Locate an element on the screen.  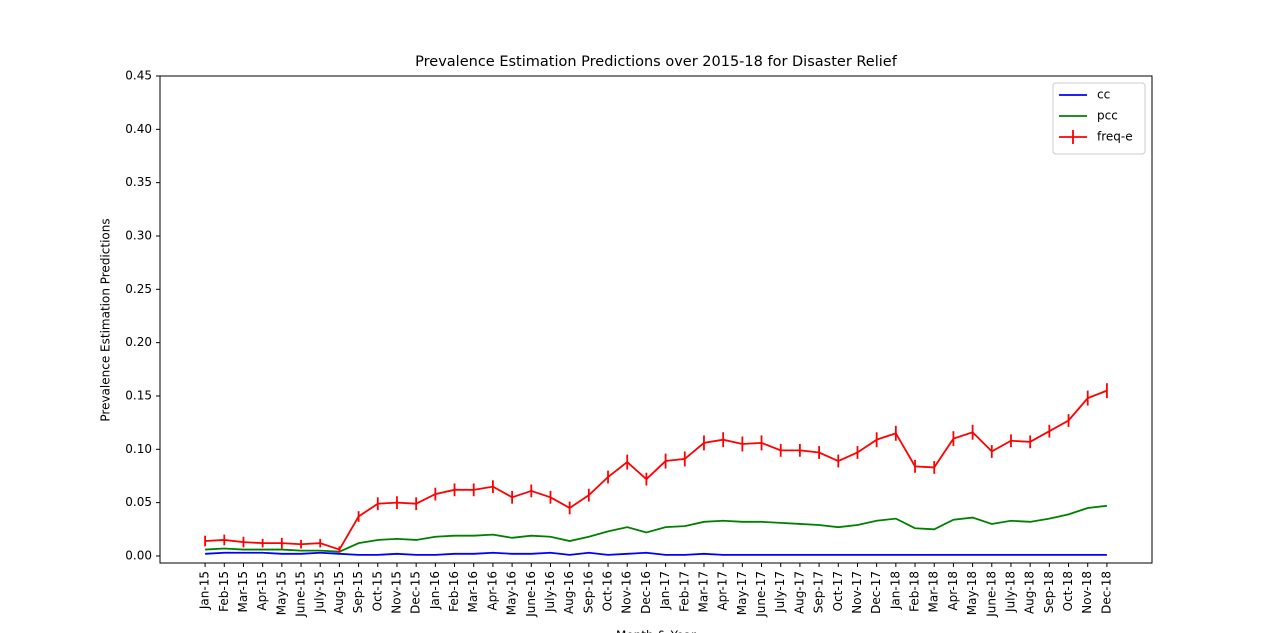
x-tick-label: July-17 is located at coordinates (780, 592).